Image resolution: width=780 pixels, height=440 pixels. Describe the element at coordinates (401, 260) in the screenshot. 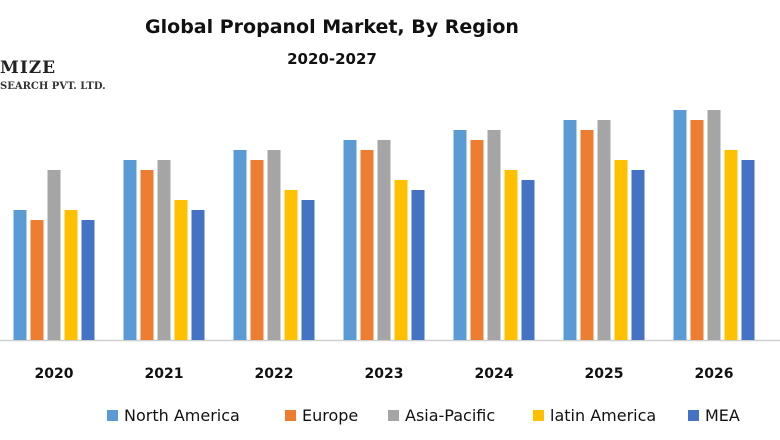

I see `bar-latin-america-2023` at that location.